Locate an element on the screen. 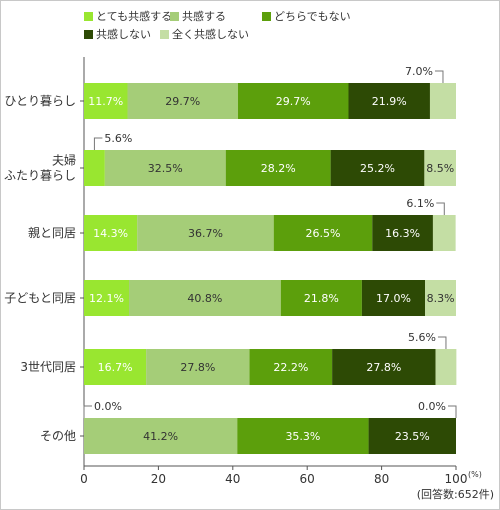  legend-label: とても共感する is located at coordinates (134, 16).